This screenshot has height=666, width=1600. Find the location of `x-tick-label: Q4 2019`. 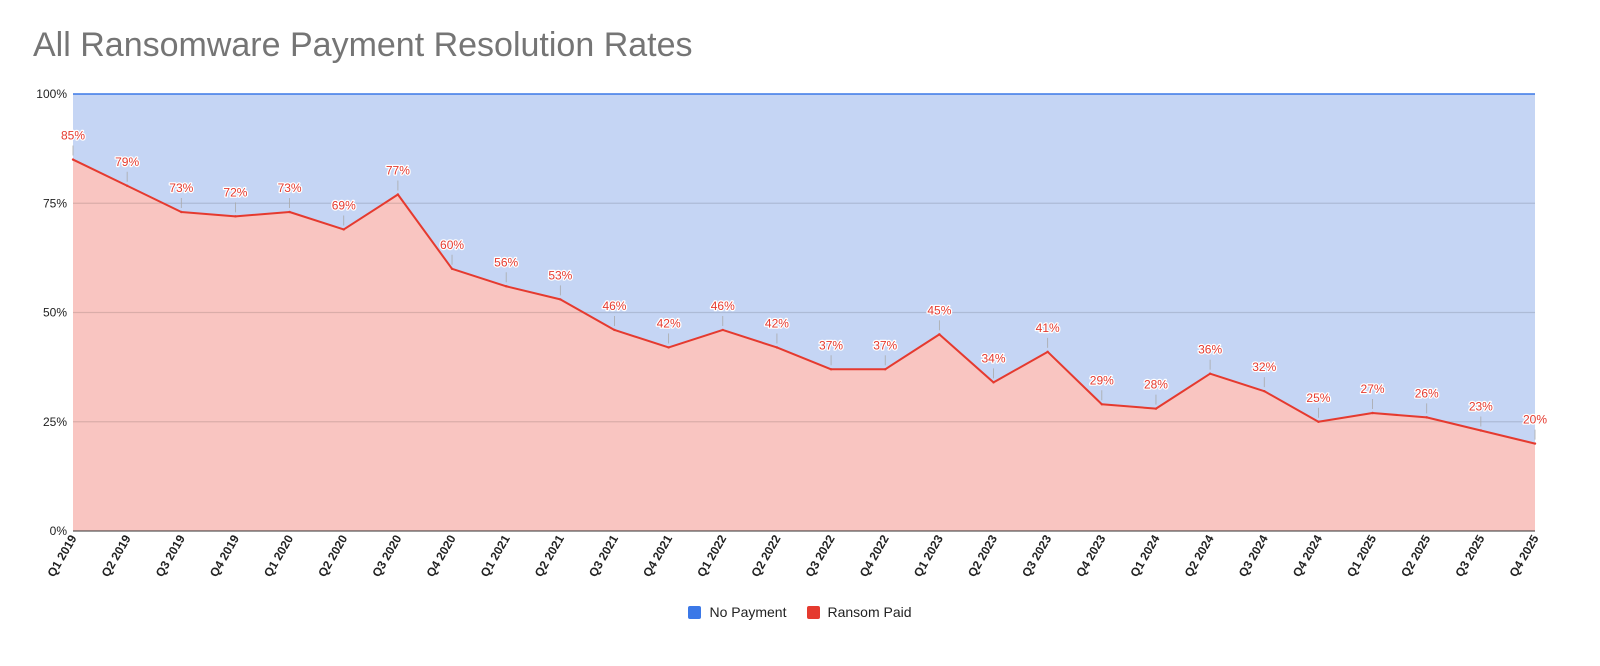

x-tick-label: Q4 2019 is located at coordinates (224, 555).